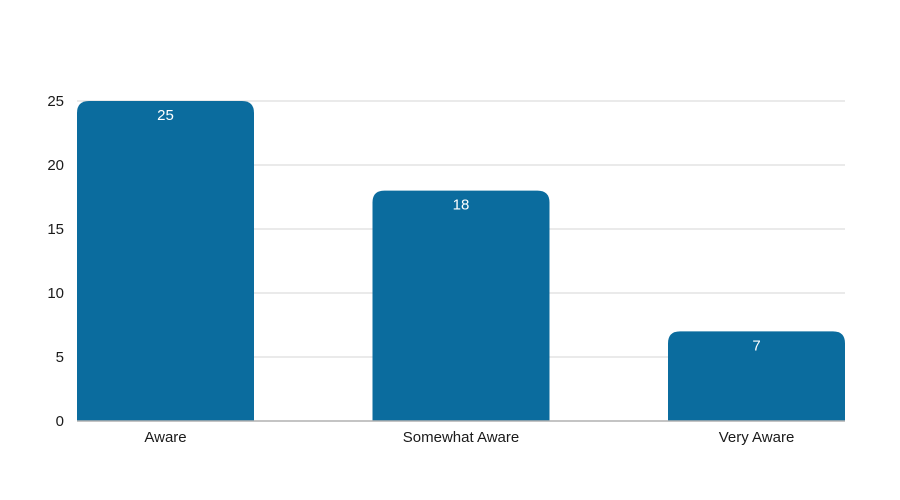 This screenshot has width=900, height=500. What do you see at coordinates (165, 437) in the screenshot?
I see `x-category-label: Aware` at bounding box center [165, 437].